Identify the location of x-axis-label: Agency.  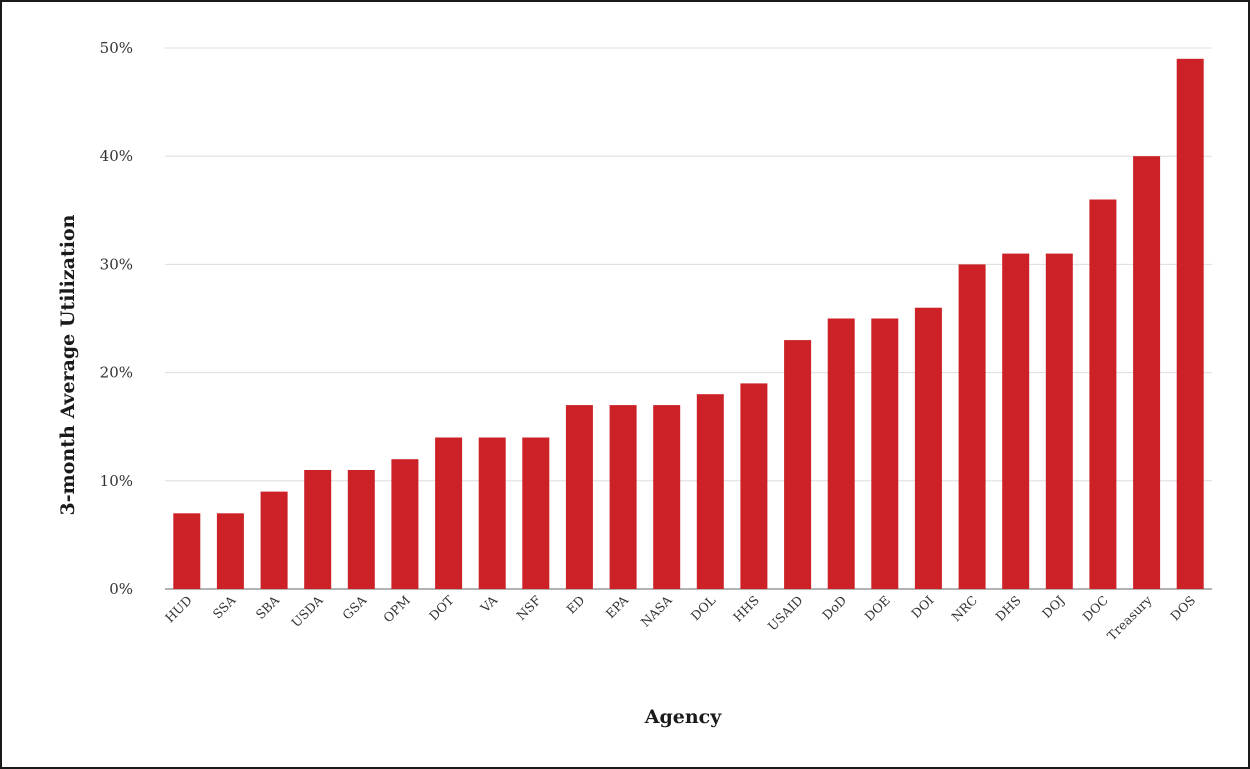
(683, 717).